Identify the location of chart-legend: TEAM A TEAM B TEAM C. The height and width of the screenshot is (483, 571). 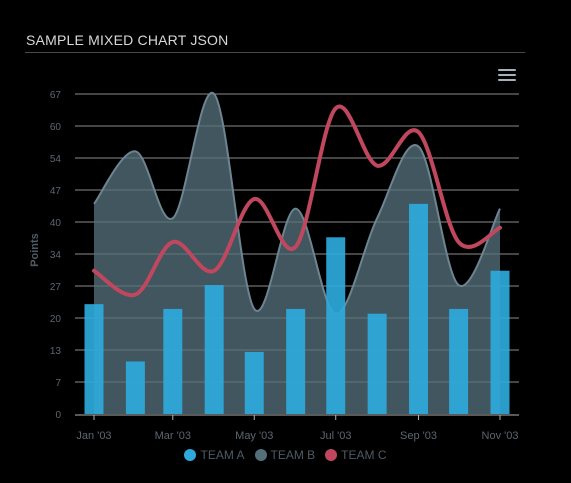
(285, 455).